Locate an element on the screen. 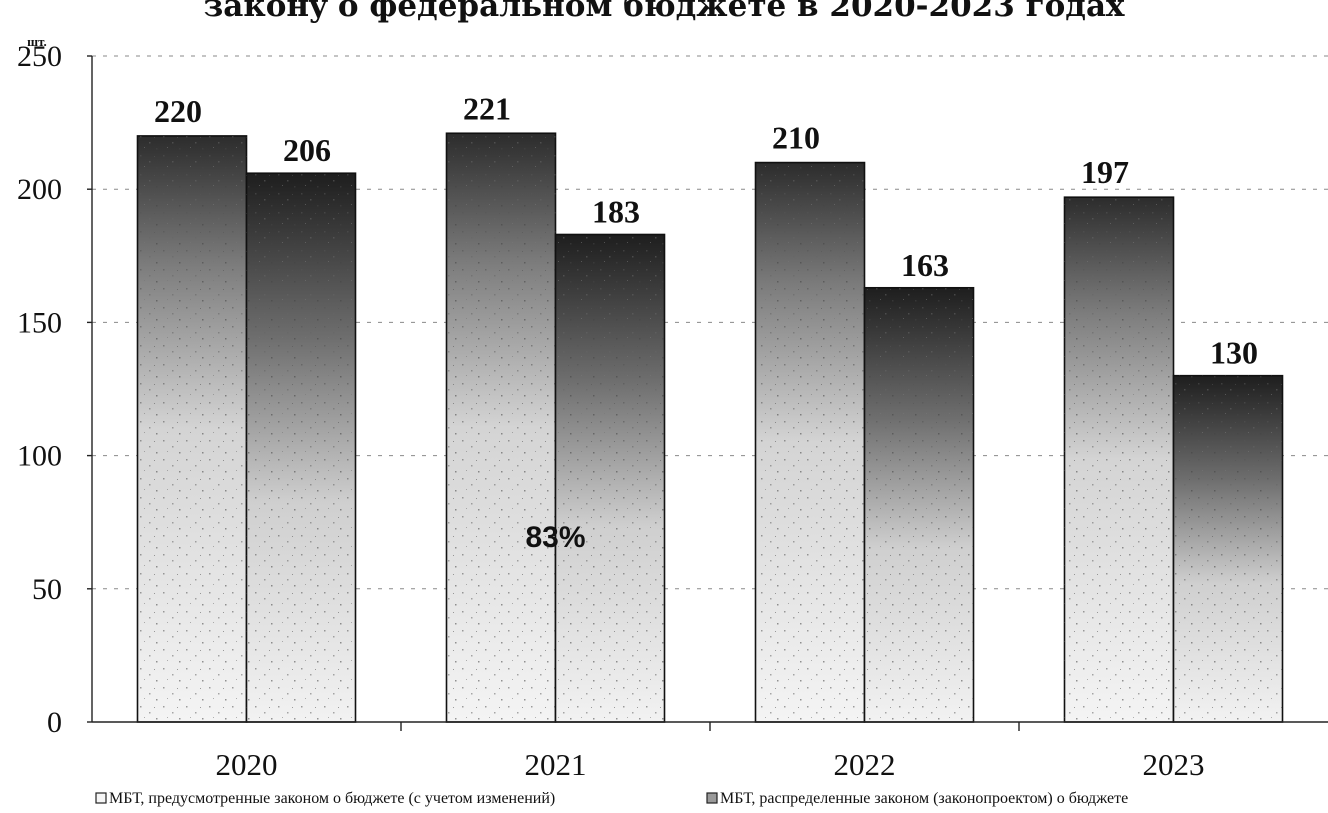 The height and width of the screenshot is (813, 1328). x-tick-label: 2020 is located at coordinates (247, 764).